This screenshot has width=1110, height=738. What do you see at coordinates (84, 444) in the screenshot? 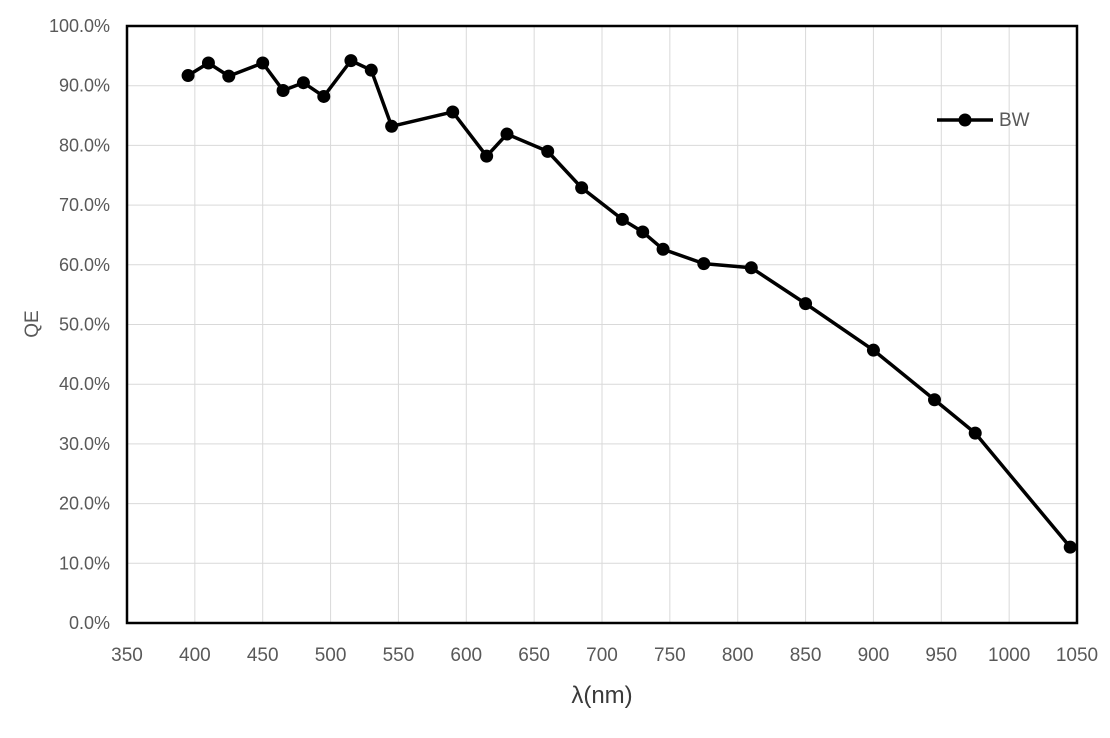
I see `y-tick-label: 30.0%` at bounding box center [84, 444].